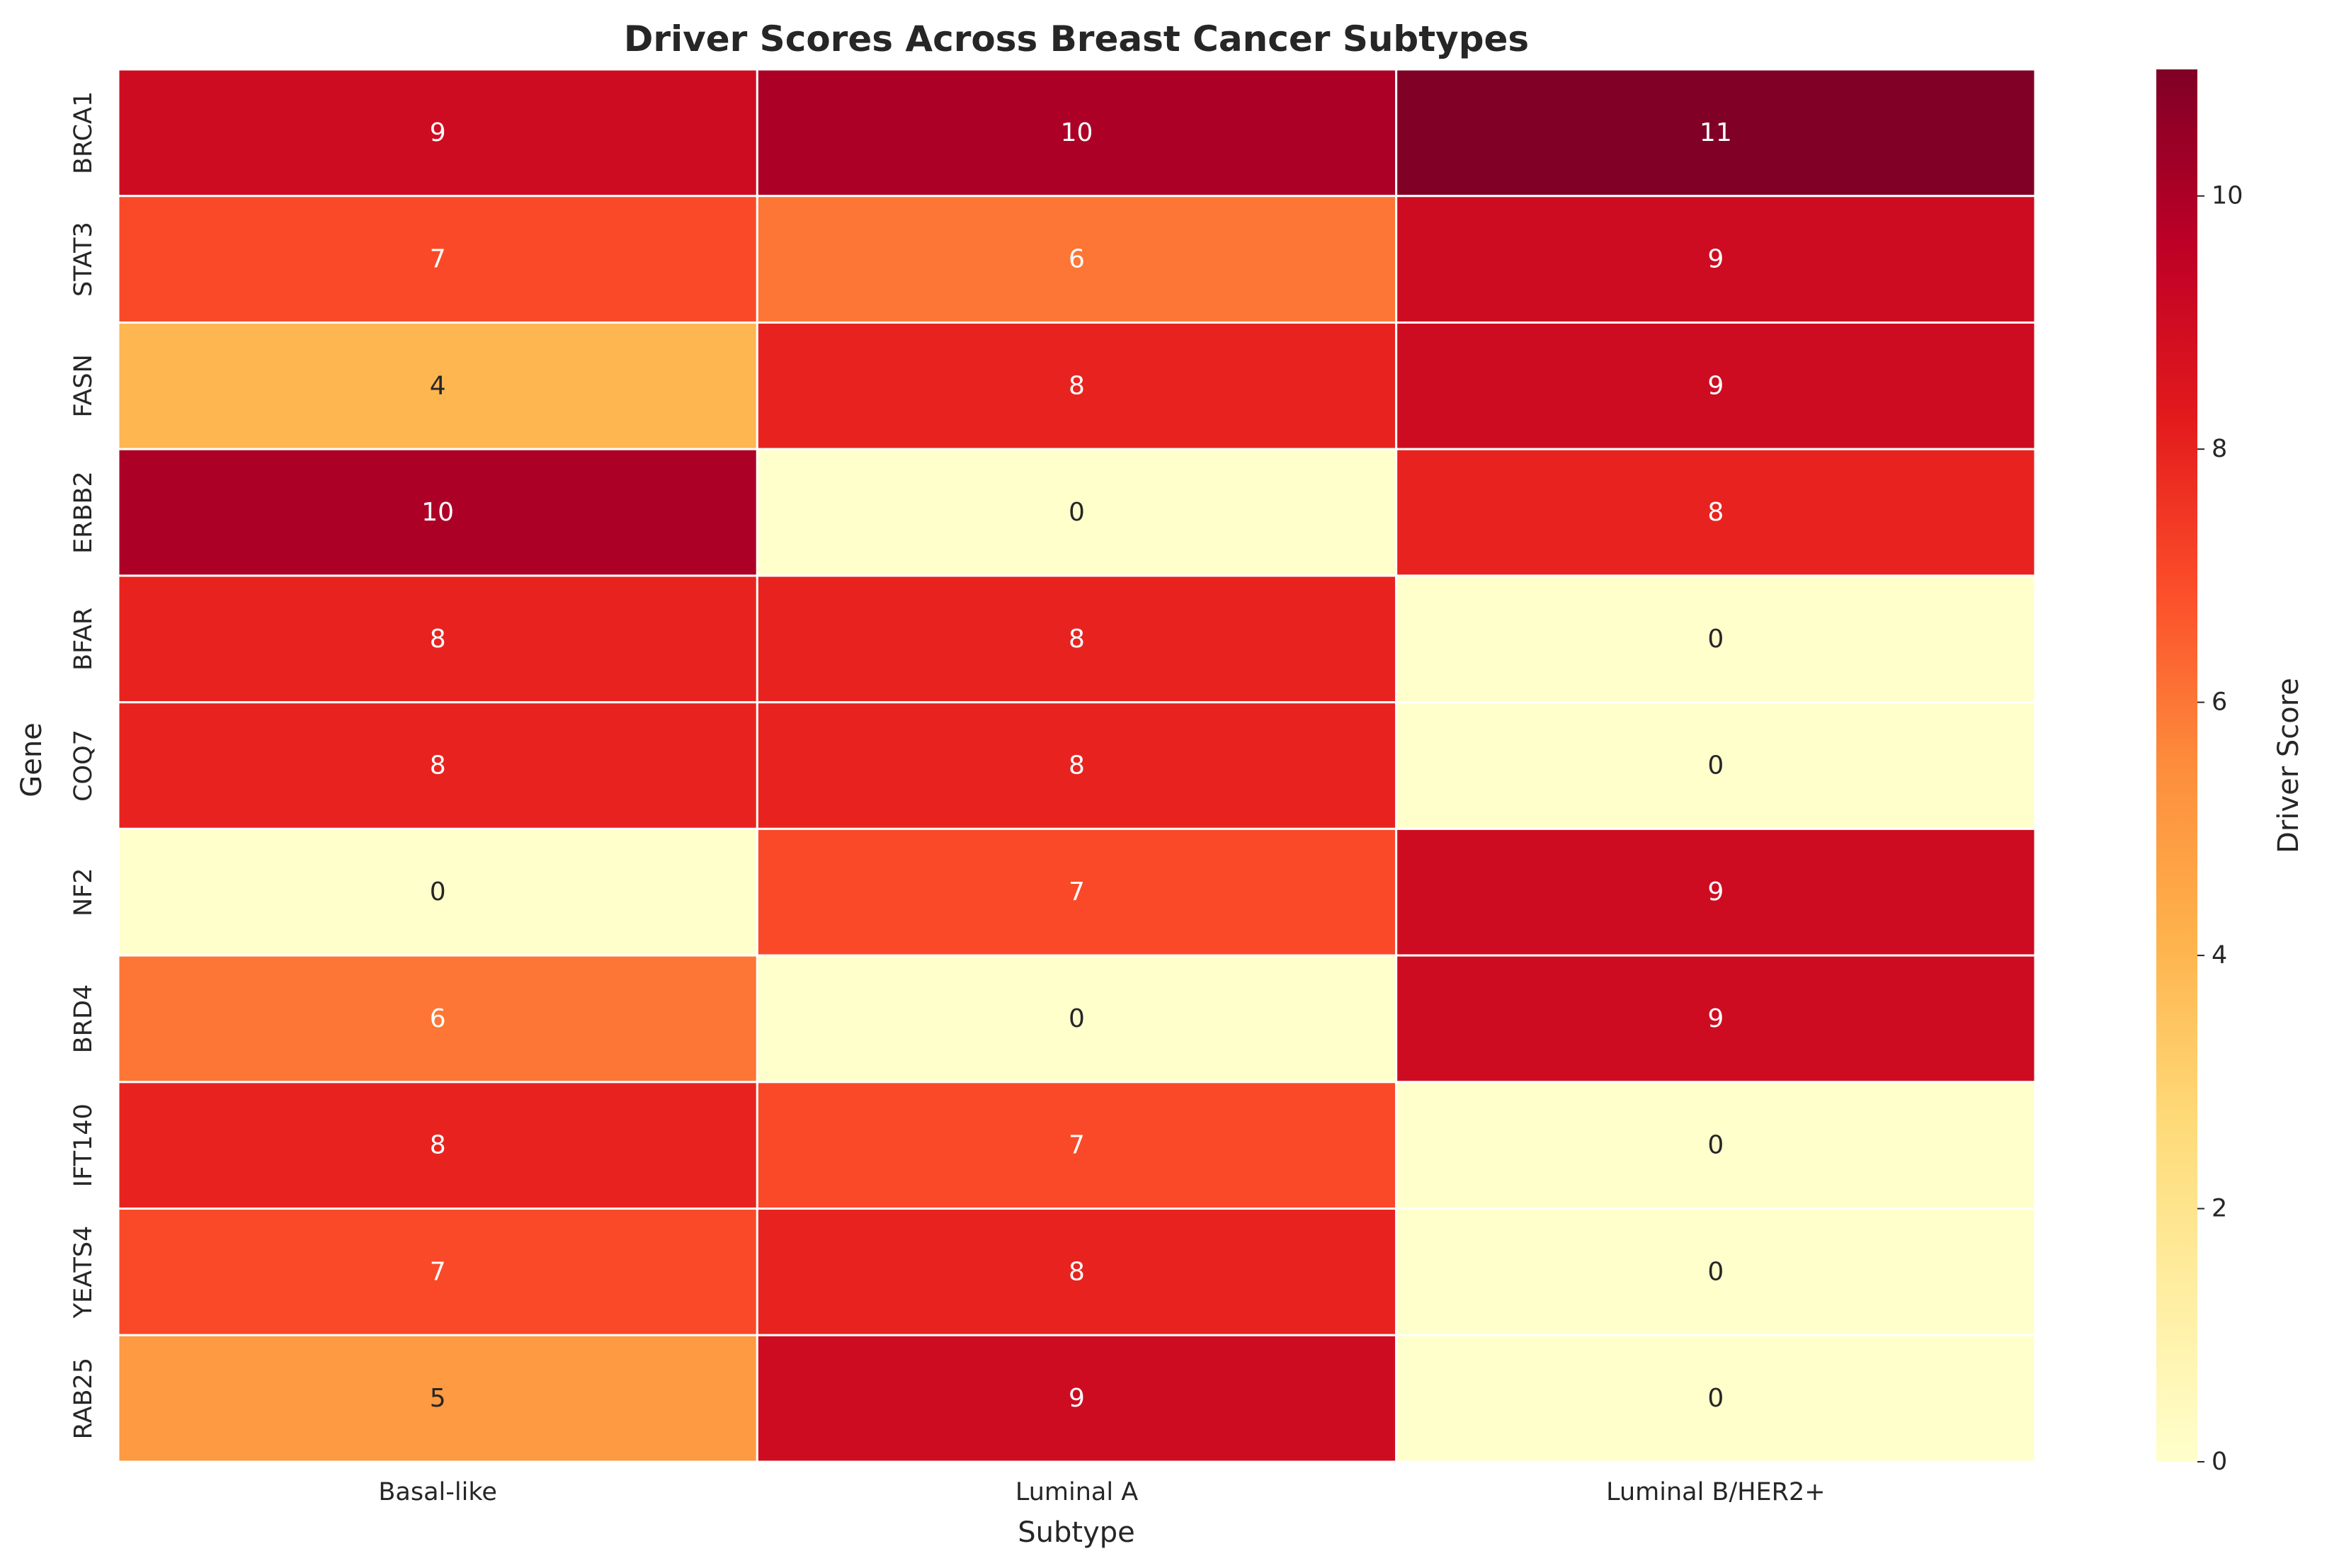 The width and height of the screenshot is (2339, 1568). Describe the element at coordinates (83, 1272) in the screenshot. I see `y-tick-label: YEATS4` at that location.